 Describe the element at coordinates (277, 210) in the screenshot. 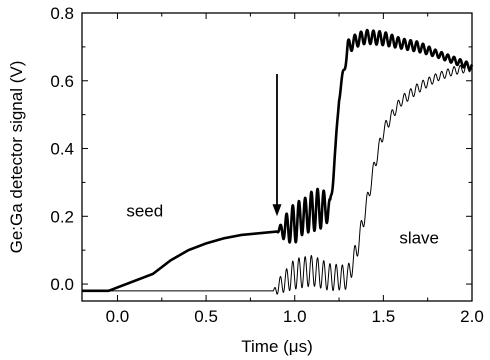

I see `arrow-head` at that location.